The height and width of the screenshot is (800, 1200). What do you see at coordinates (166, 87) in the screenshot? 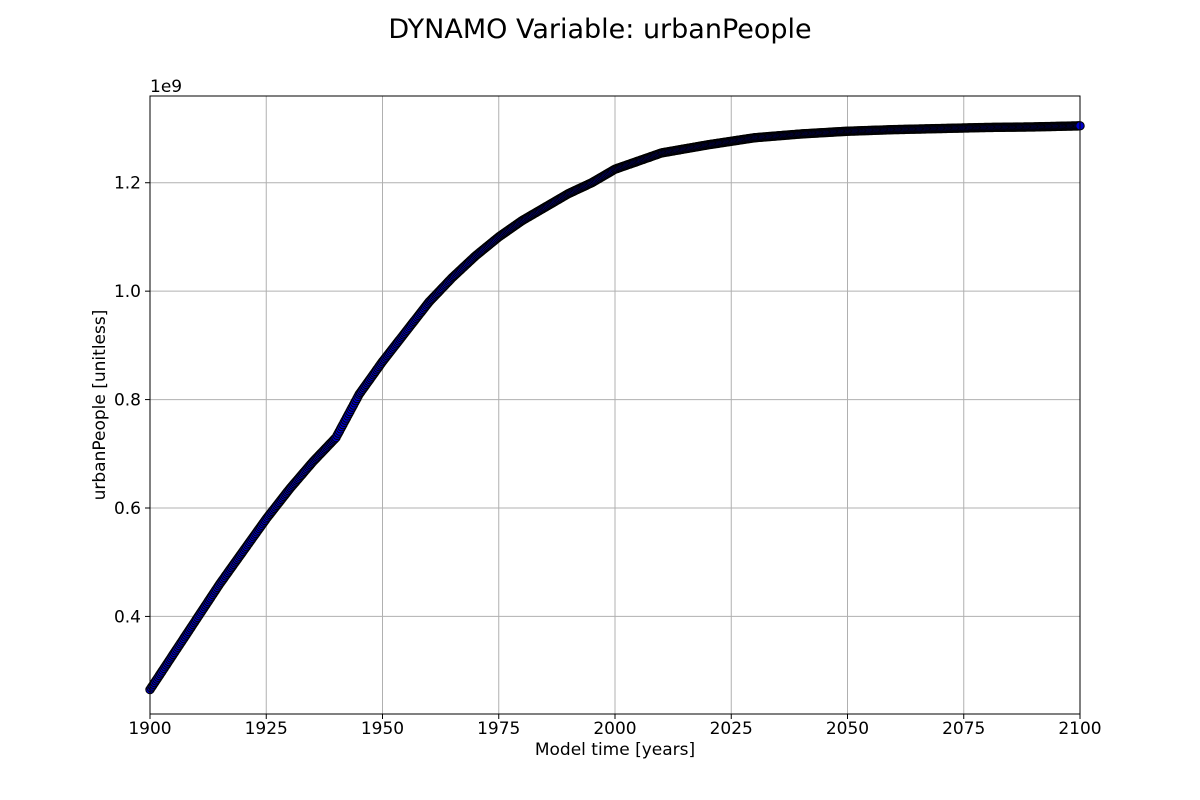
I see `y-offset-label: 1e9` at bounding box center [166, 87].